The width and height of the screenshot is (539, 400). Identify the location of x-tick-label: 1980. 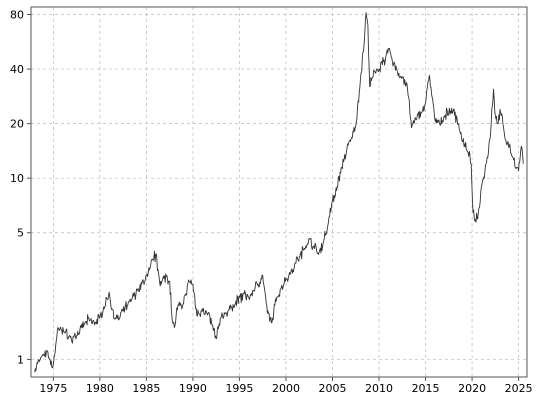
(100, 388).